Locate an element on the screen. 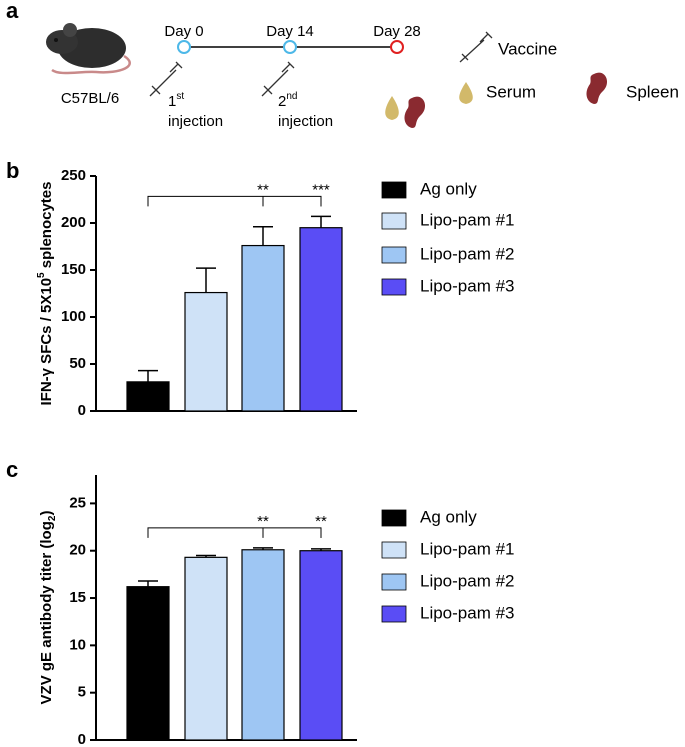 The height and width of the screenshot is (747, 685). y-tick-label: 5 is located at coordinates (82, 692).